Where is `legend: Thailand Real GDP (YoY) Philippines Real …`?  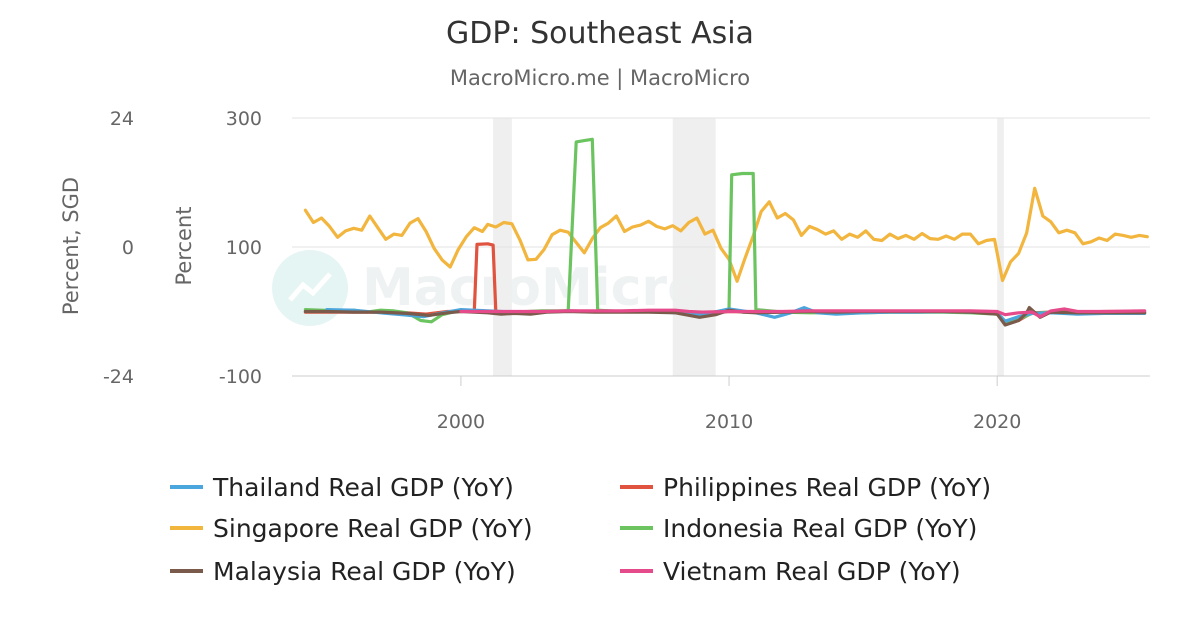 legend: Thailand Real GDP (YoY) Philippines Real … is located at coordinates (580, 529).